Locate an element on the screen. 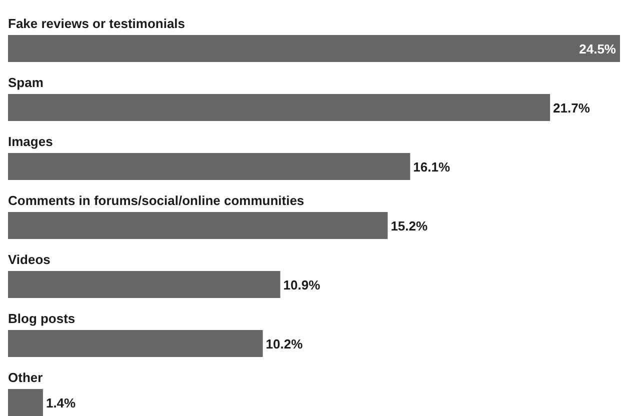 This screenshot has width=626, height=416. data-label: 24.5% is located at coordinates (597, 49).